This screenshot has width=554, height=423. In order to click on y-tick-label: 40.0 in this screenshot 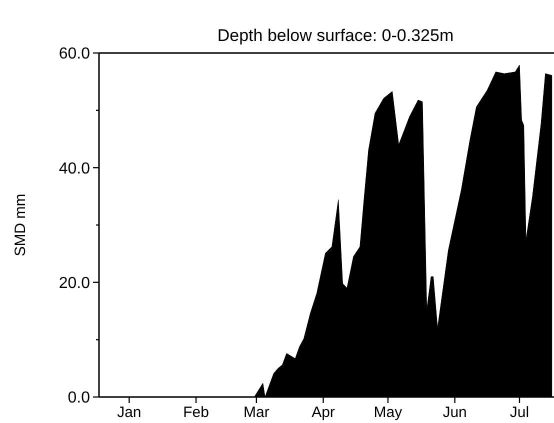, I will do `click(74, 169)`.